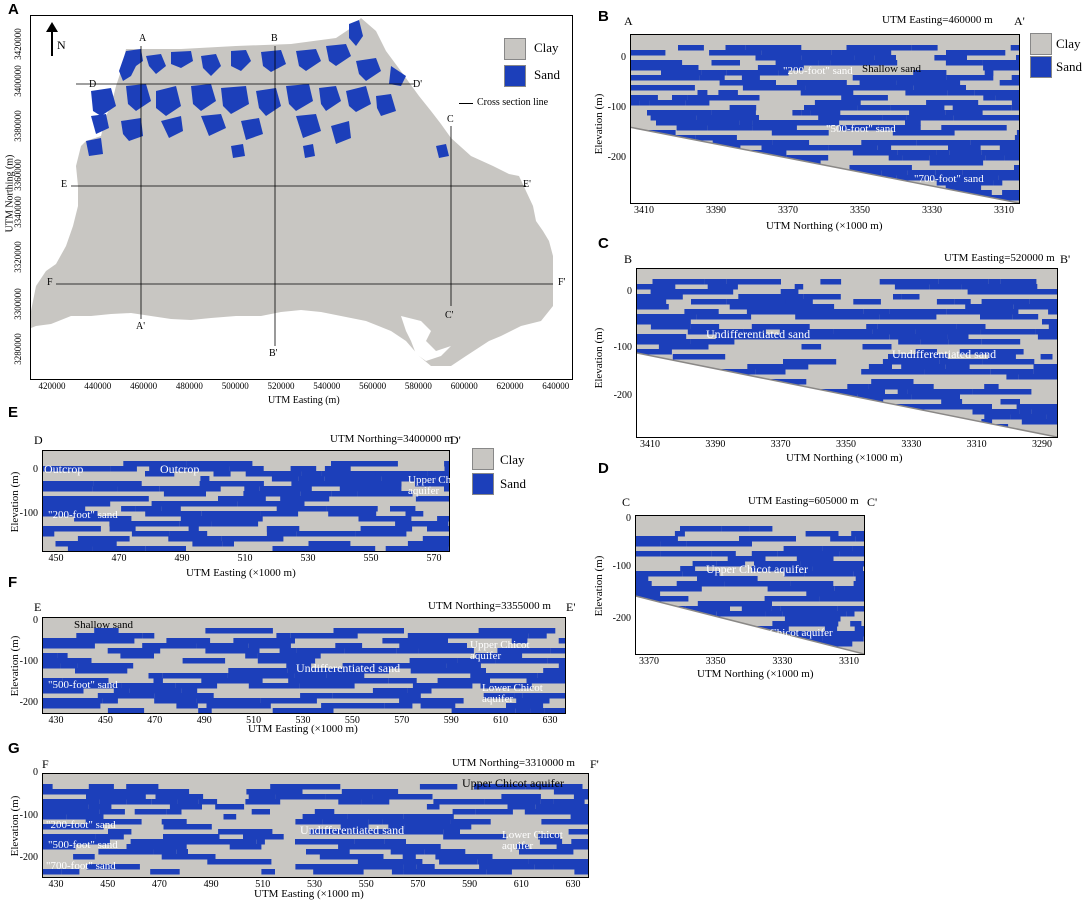  Describe the element at coordinates (103, 625) in the screenshot. I see `panelf-annotation: Shallow sand` at that location.